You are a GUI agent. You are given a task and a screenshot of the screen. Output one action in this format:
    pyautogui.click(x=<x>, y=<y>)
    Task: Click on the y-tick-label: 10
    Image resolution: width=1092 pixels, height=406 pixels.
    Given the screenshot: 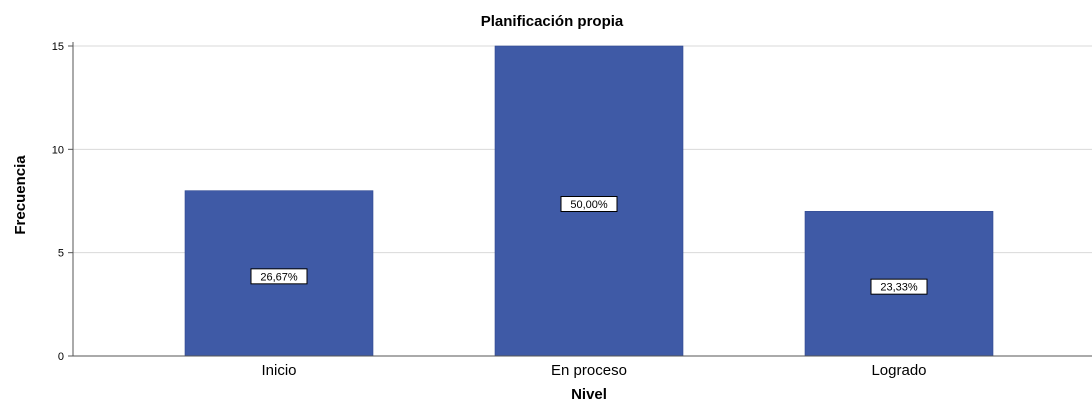 What is the action you would take?
    pyautogui.click(x=58, y=150)
    